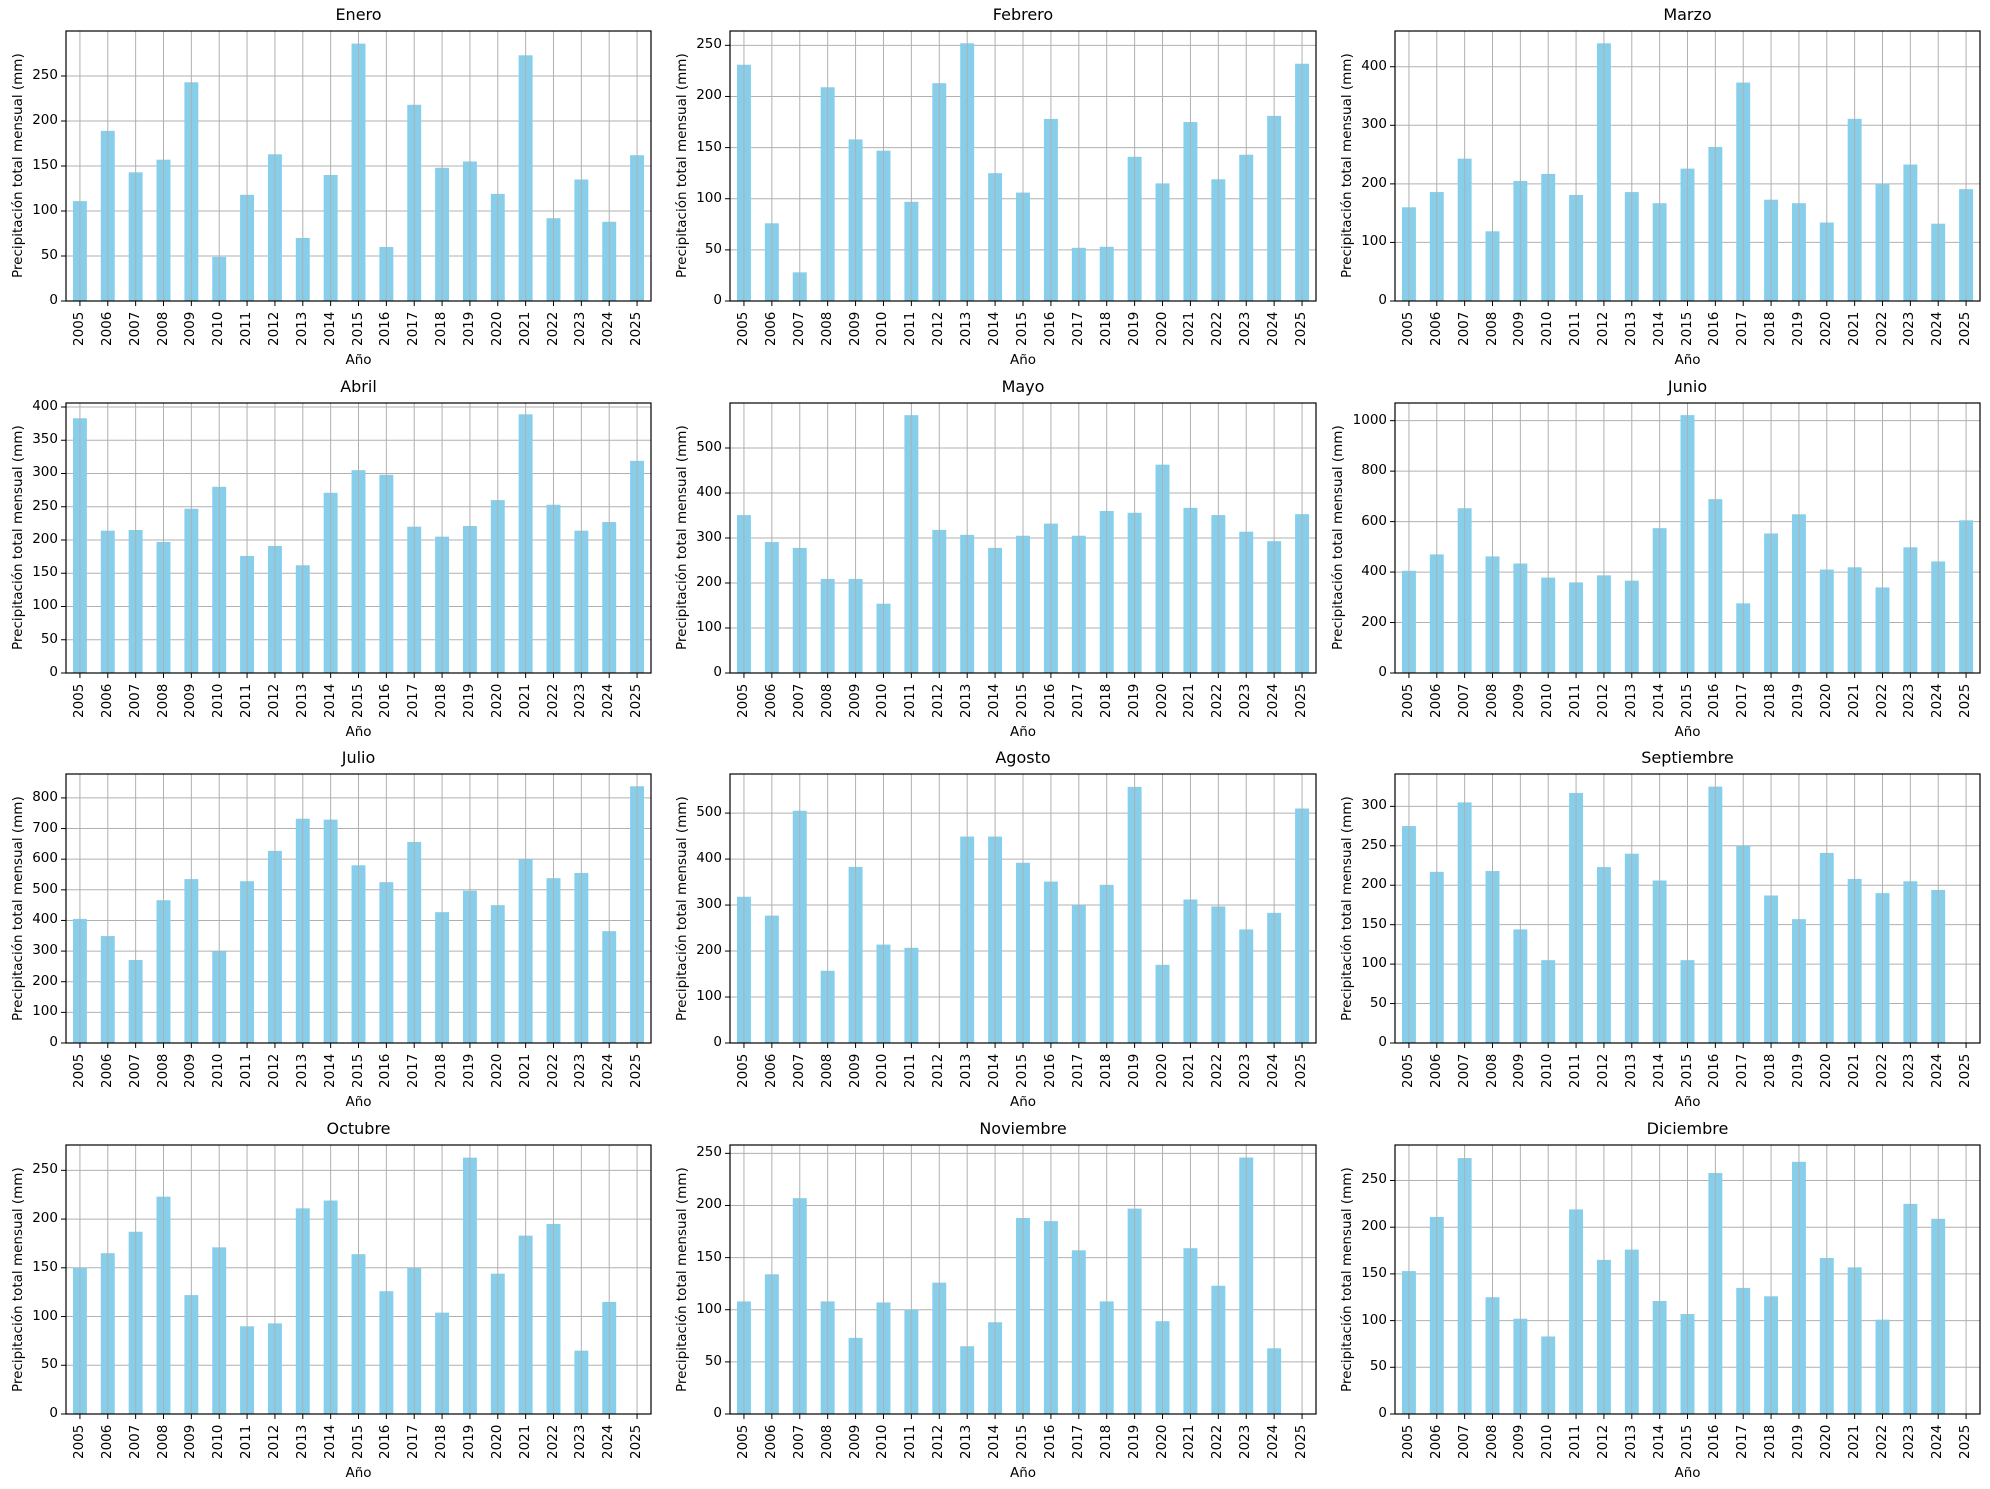  I want to click on axes-frame, so click(358, 1279).